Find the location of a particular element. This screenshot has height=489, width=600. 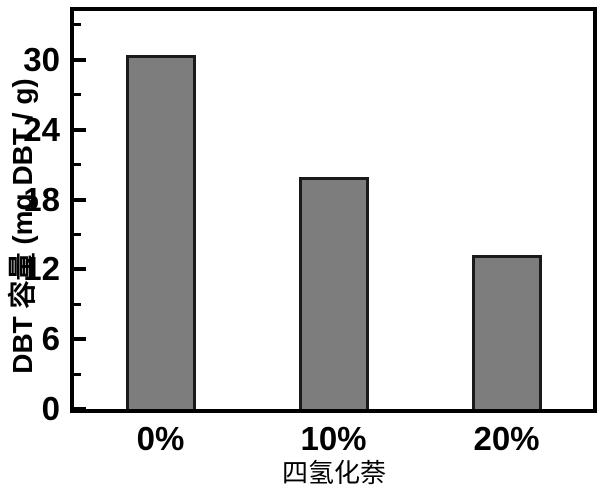

bar-0% is located at coordinates (160, 232).